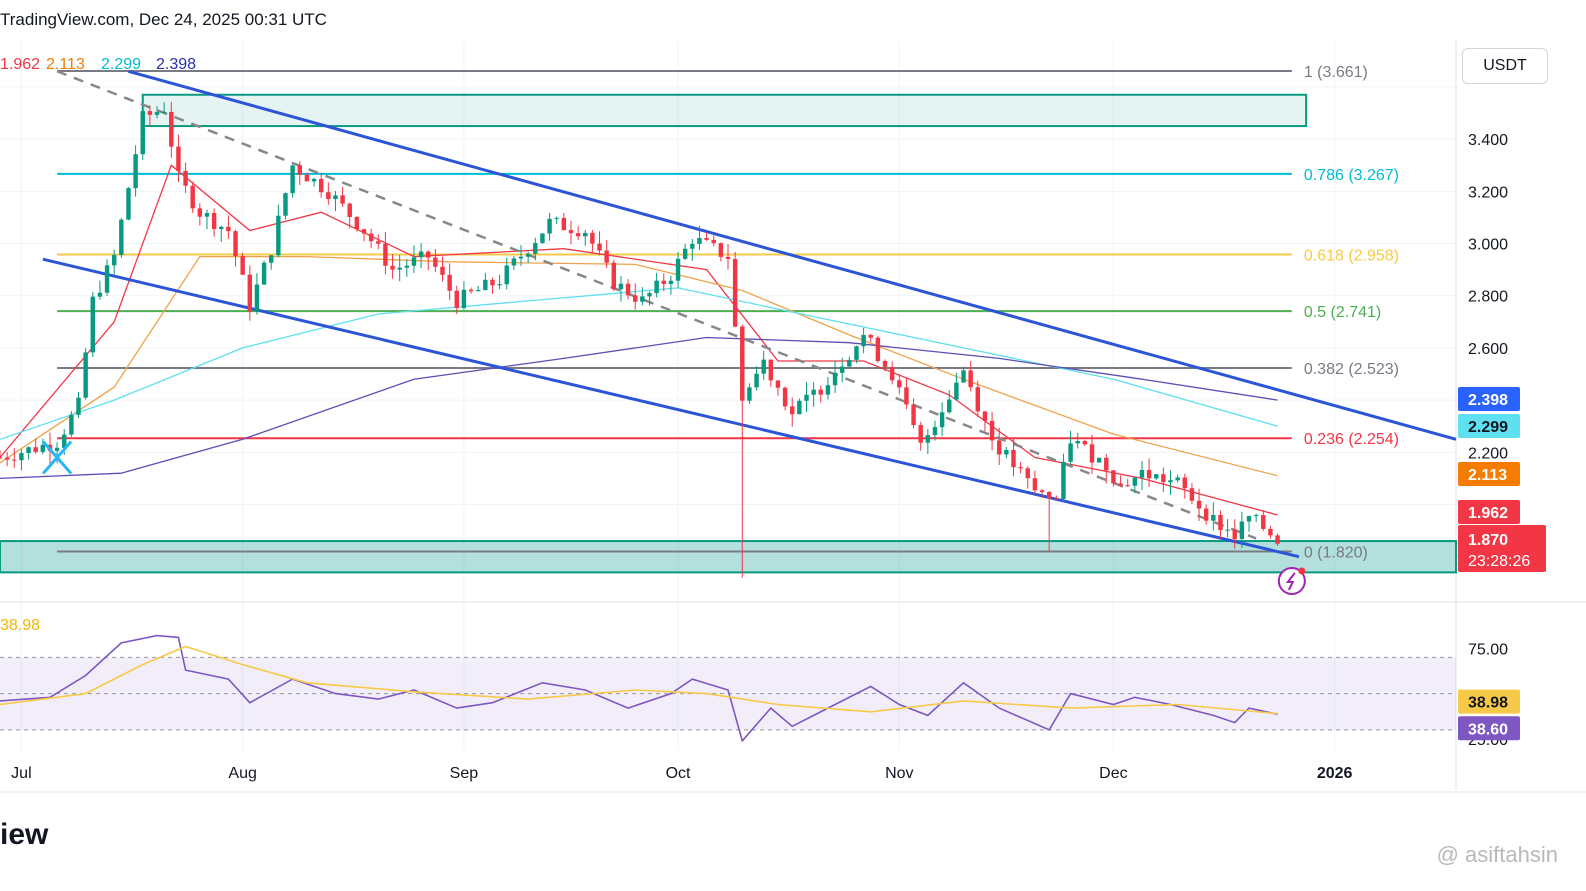 This screenshot has width=1586, height=891. What do you see at coordinates (1351, 175) in the screenshot?
I see `fib-label: 0.786 (3.267)` at bounding box center [1351, 175].